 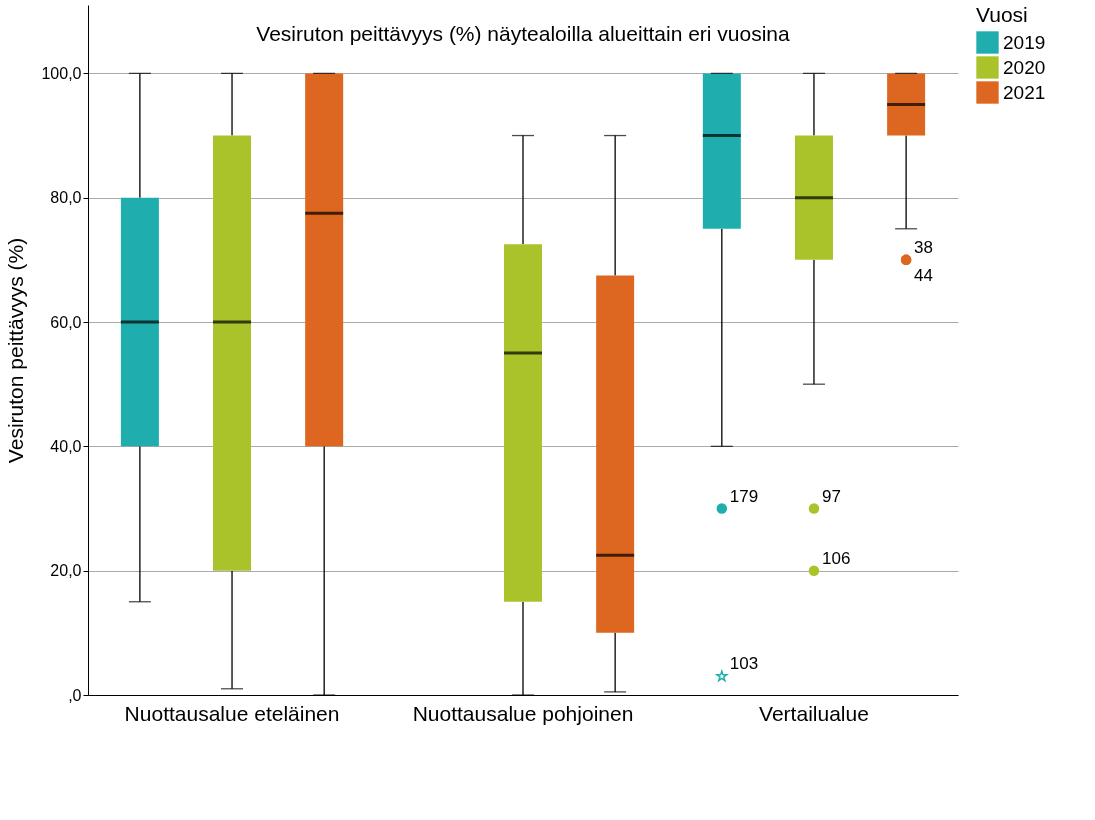 I want to click on x-tick-label: Vertailualue, so click(x=814, y=713).